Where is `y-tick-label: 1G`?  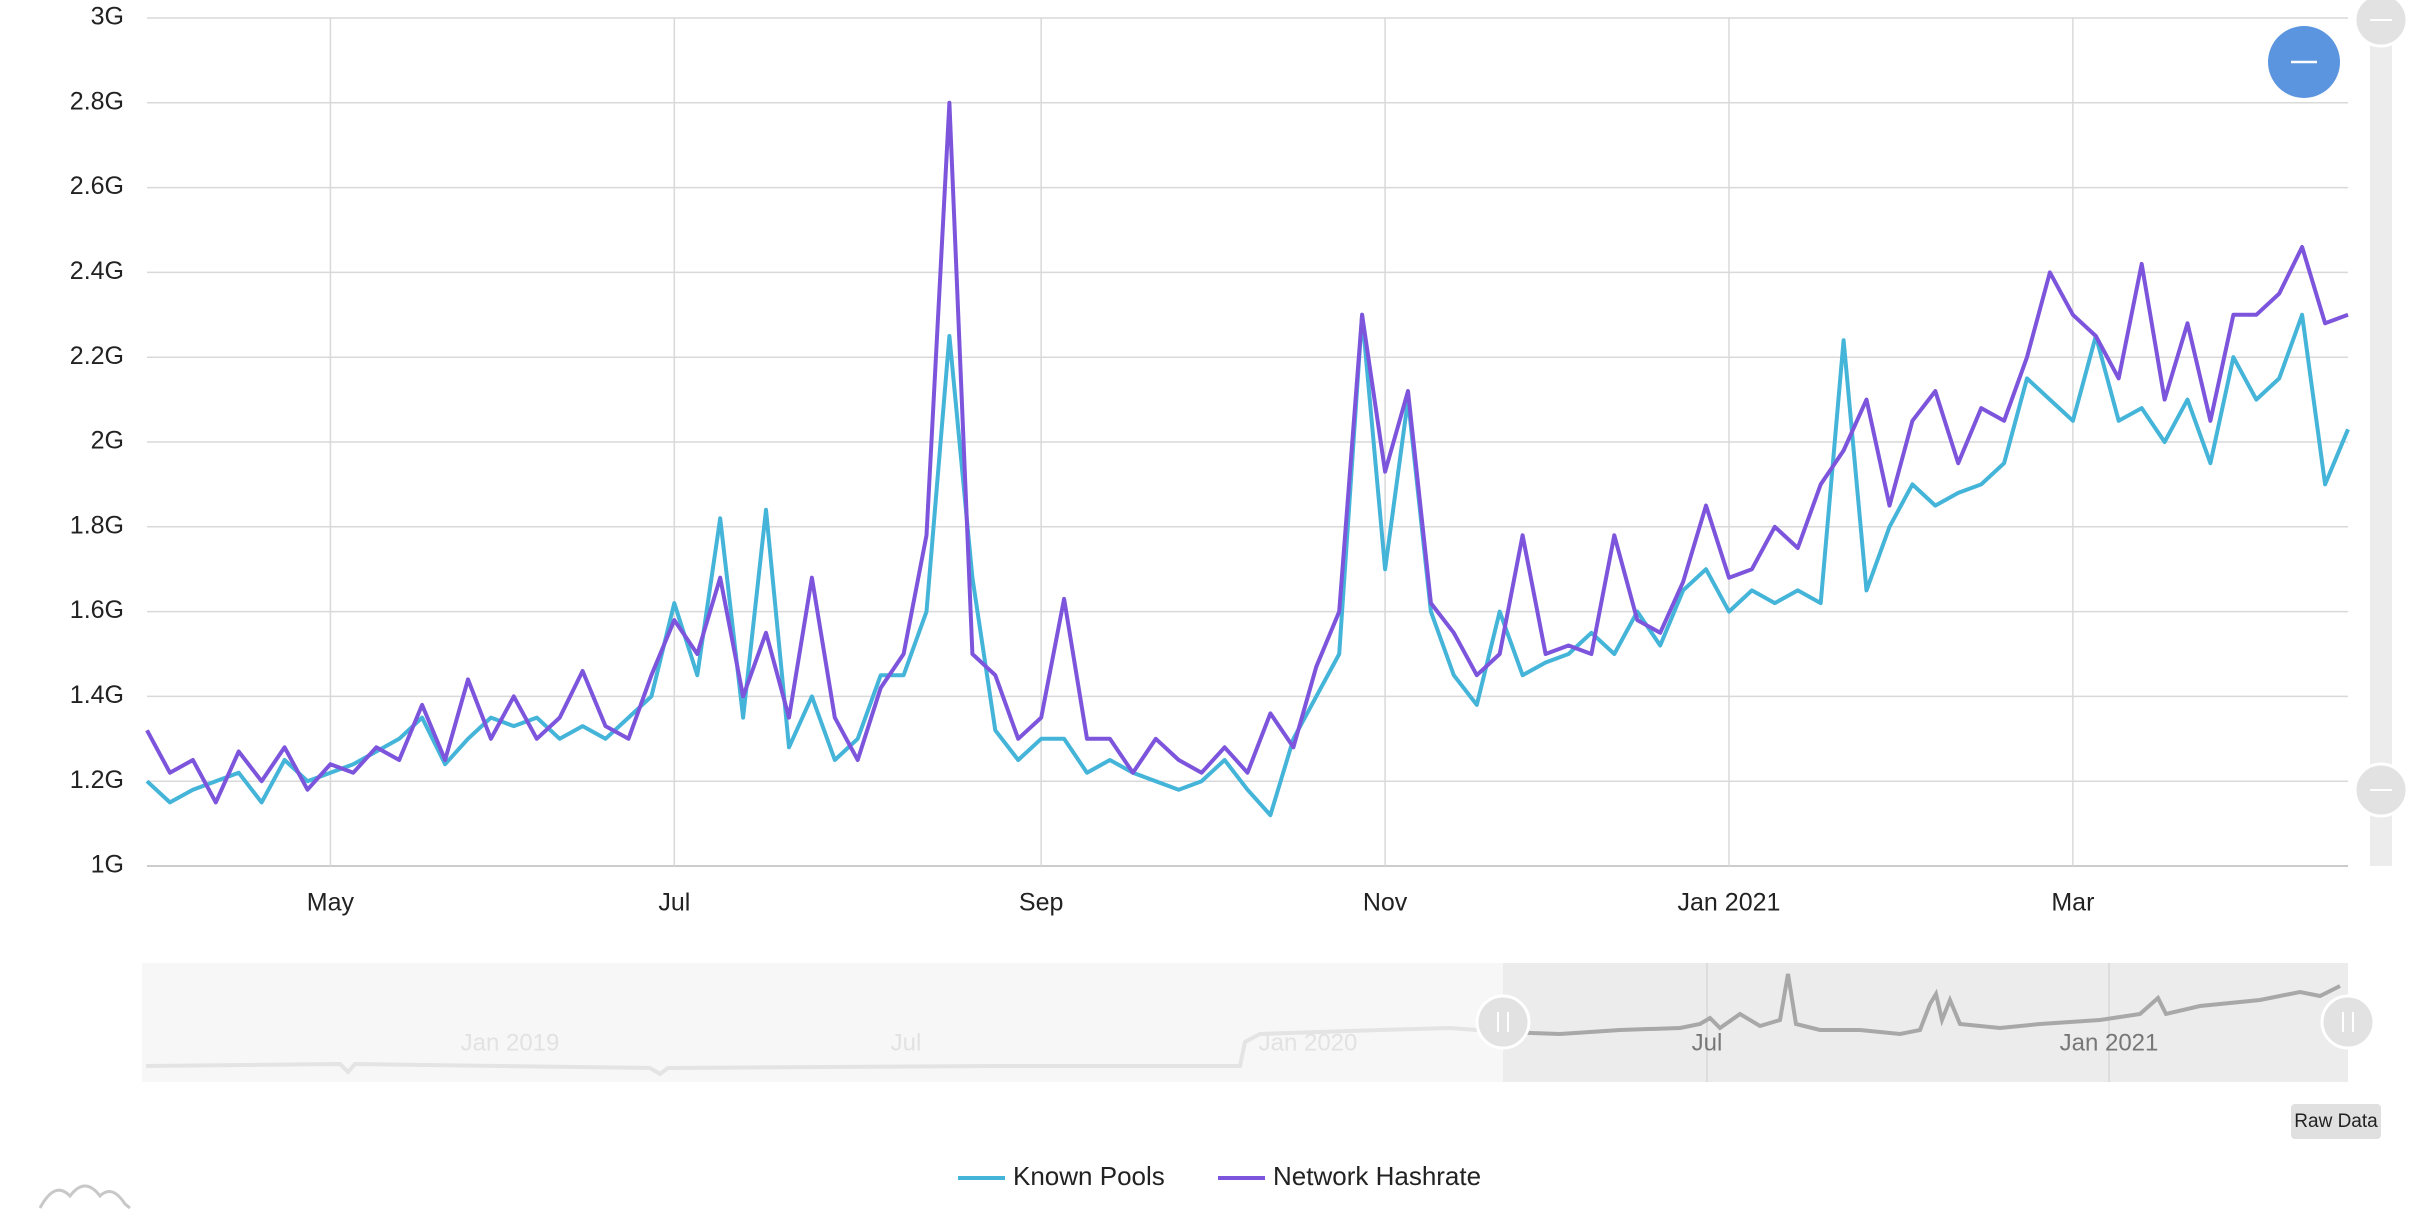
y-tick-label: 1G is located at coordinates (107, 865).